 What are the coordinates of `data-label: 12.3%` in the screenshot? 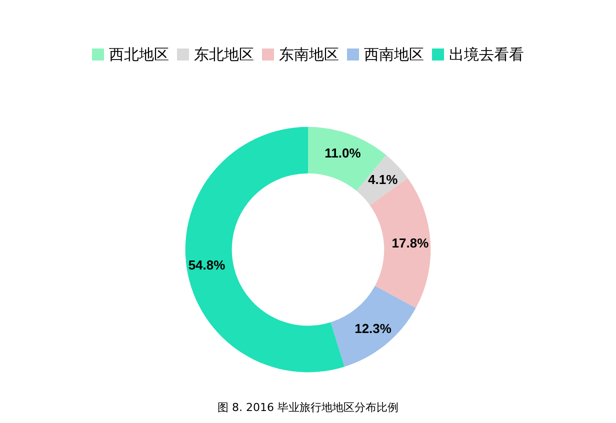 It's located at (373, 328).